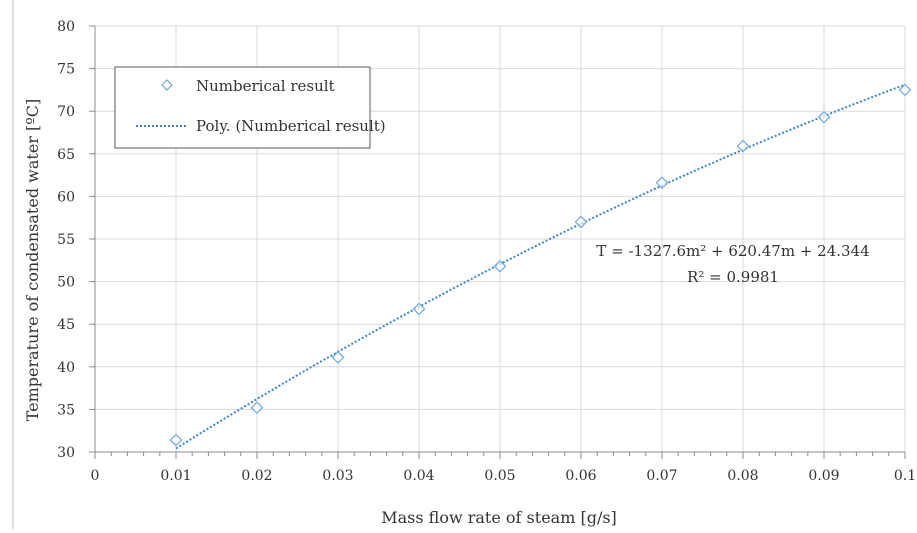 Image resolution: width=917 pixels, height=533 pixels. I want to click on x-tick-label: 0.05, so click(499, 476).